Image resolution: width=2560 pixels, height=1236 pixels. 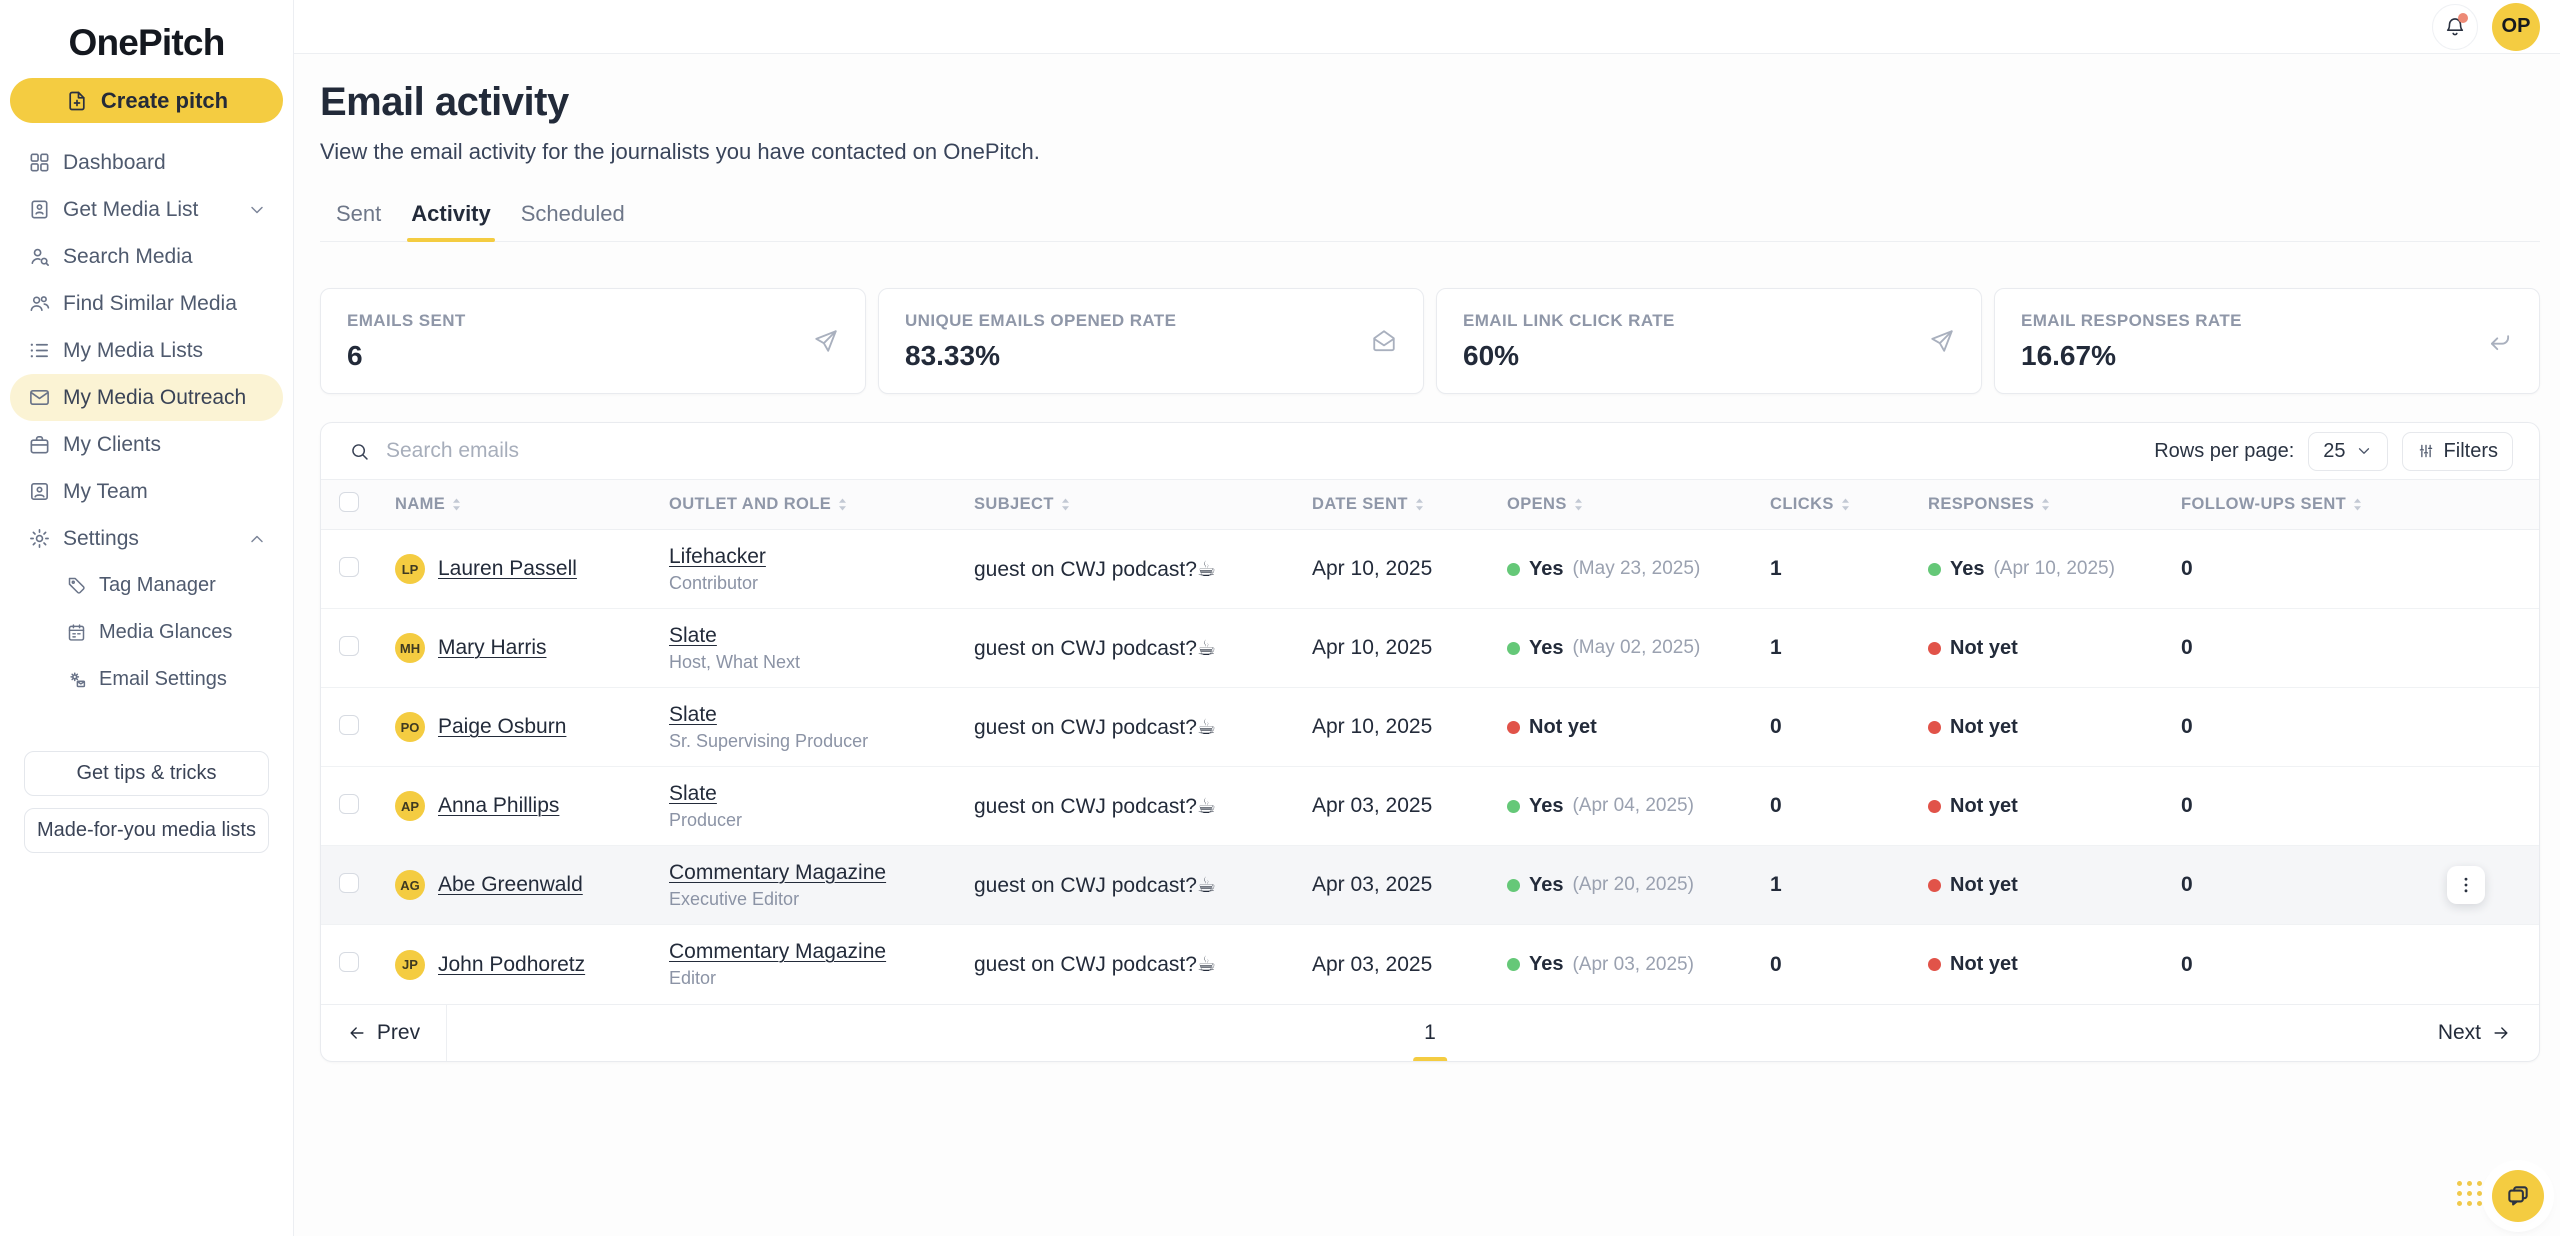 What do you see at coordinates (451, 221) in the screenshot?
I see `tab-activity: Activity` at bounding box center [451, 221].